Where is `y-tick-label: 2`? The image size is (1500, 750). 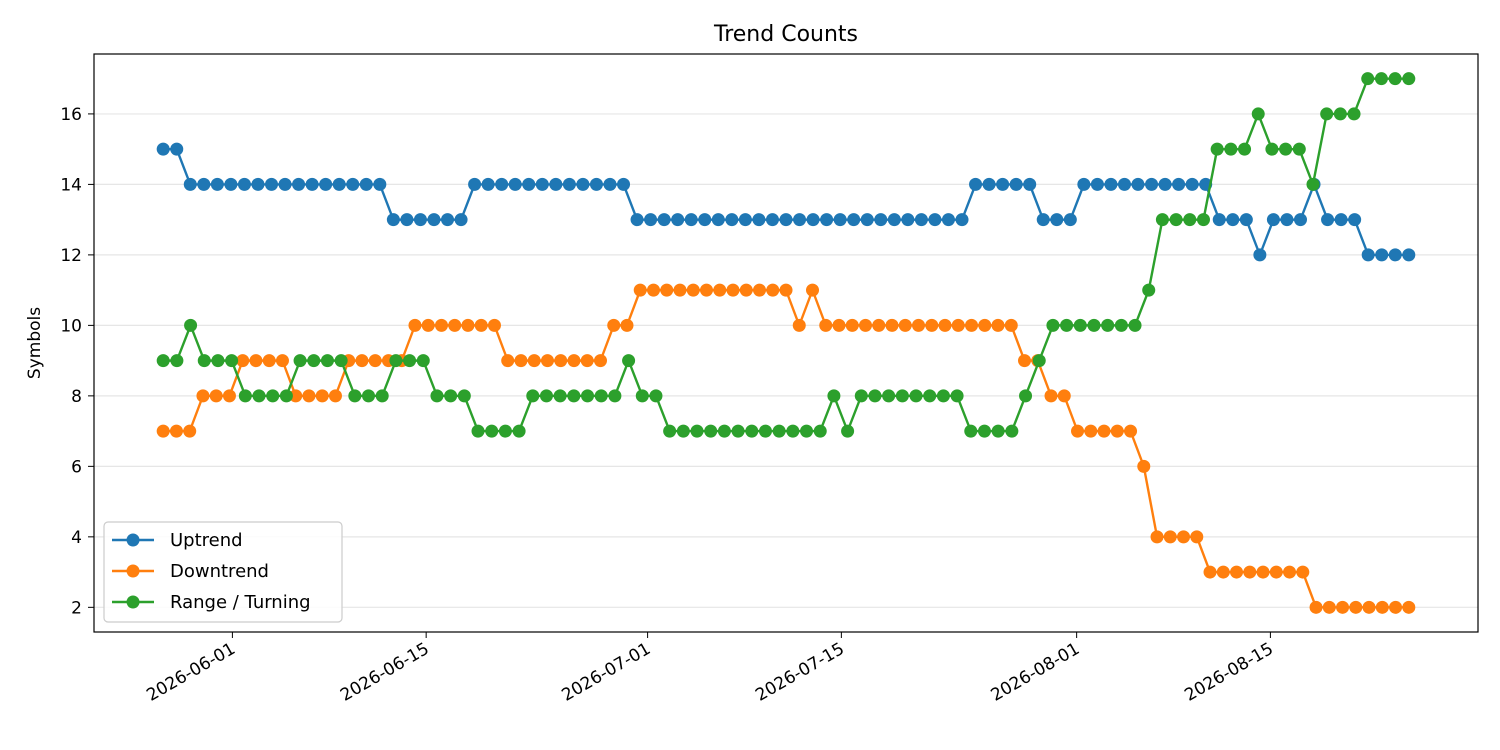
y-tick-label: 2 is located at coordinates (76, 608).